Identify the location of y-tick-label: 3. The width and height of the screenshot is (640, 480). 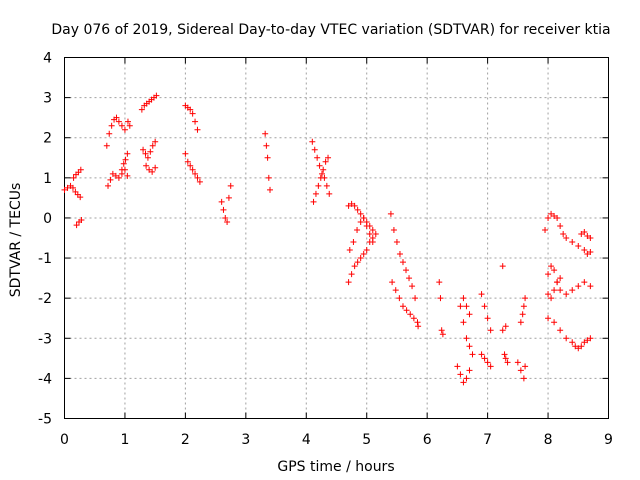
(47, 99).